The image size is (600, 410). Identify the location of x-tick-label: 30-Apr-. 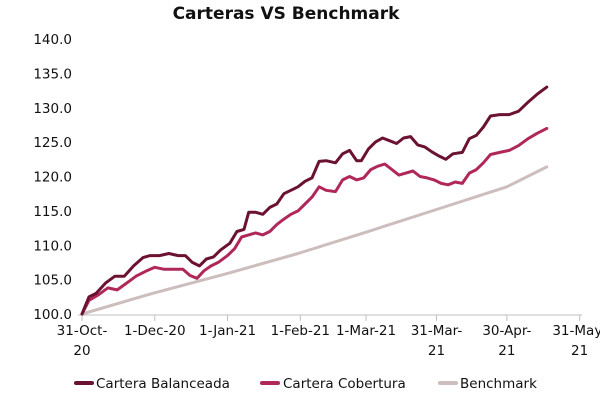
(506, 331).